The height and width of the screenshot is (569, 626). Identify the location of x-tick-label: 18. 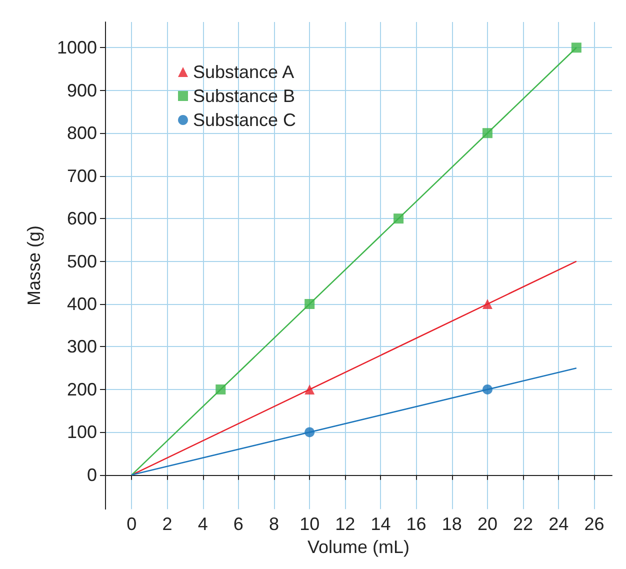
(452, 524).